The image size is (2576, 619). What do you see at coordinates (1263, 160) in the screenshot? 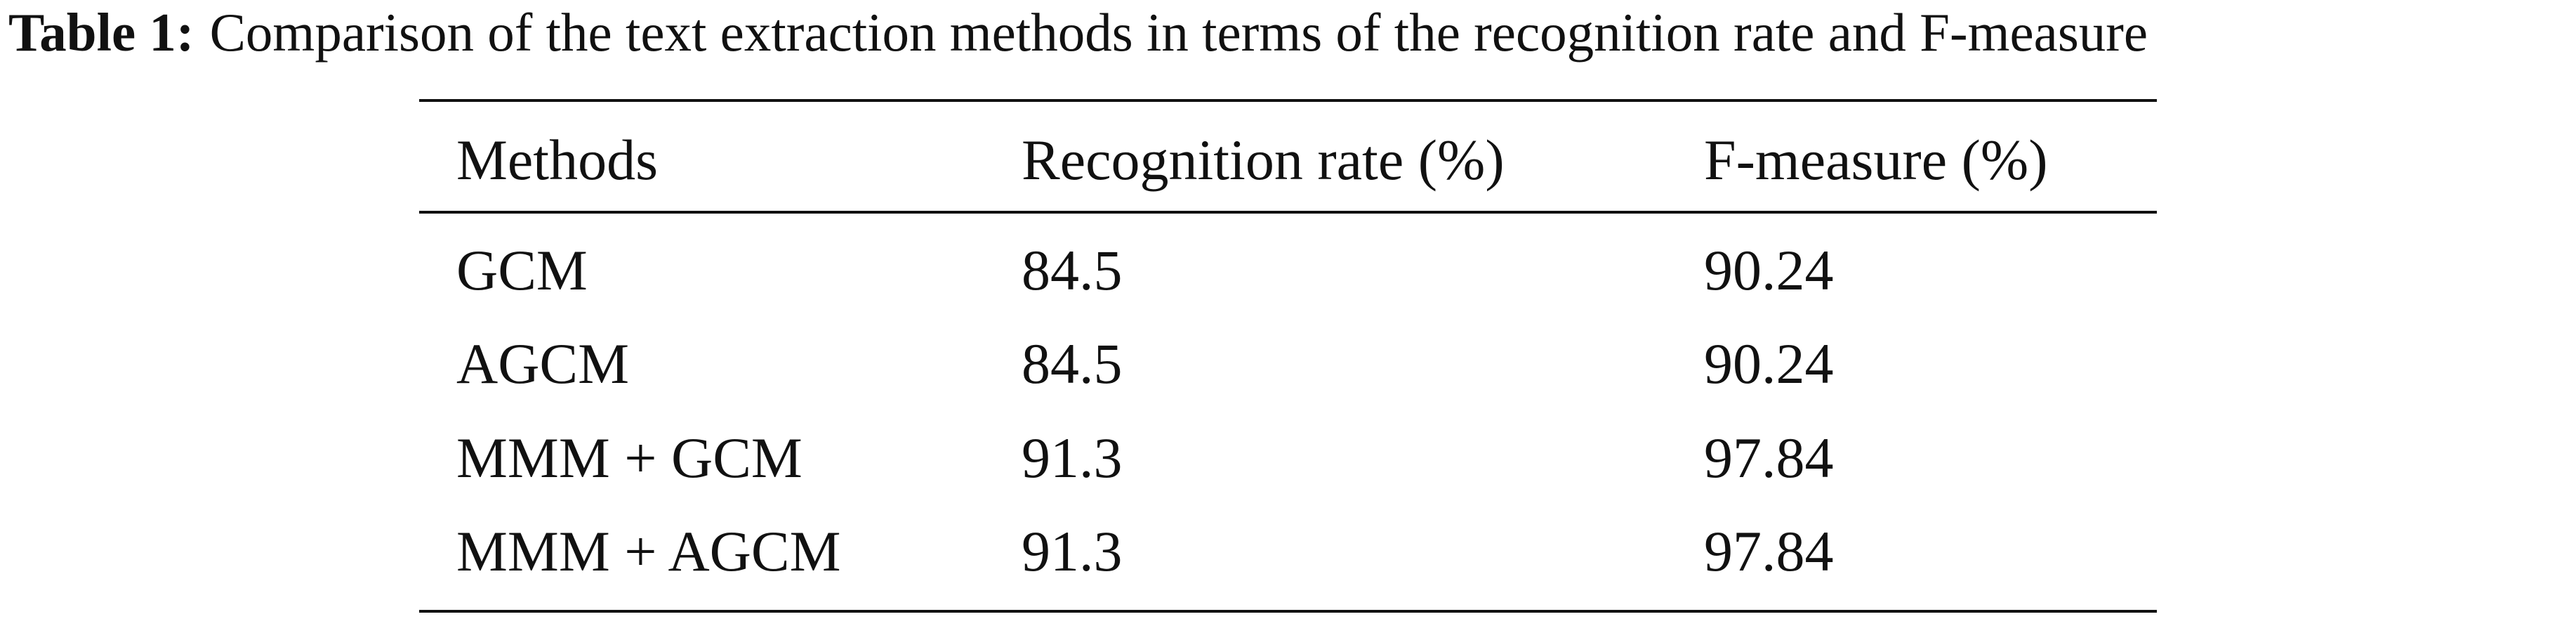
I see `header-cell: Recognition rate (%)` at bounding box center [1263, 160].